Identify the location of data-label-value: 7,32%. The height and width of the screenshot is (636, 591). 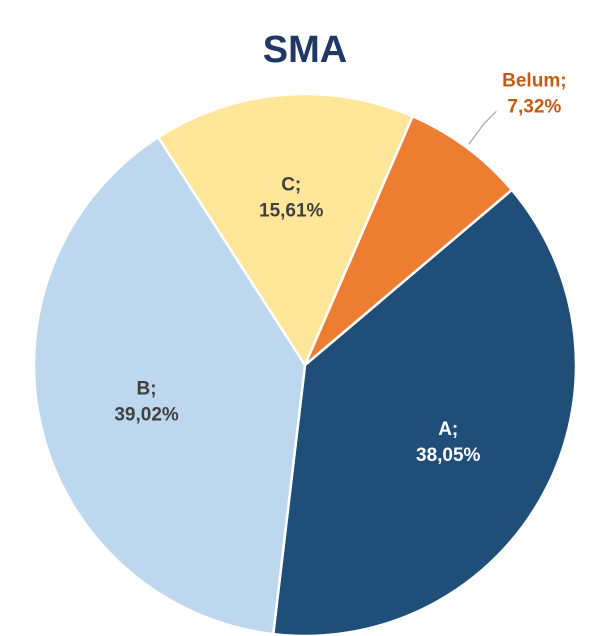
(534, 106).